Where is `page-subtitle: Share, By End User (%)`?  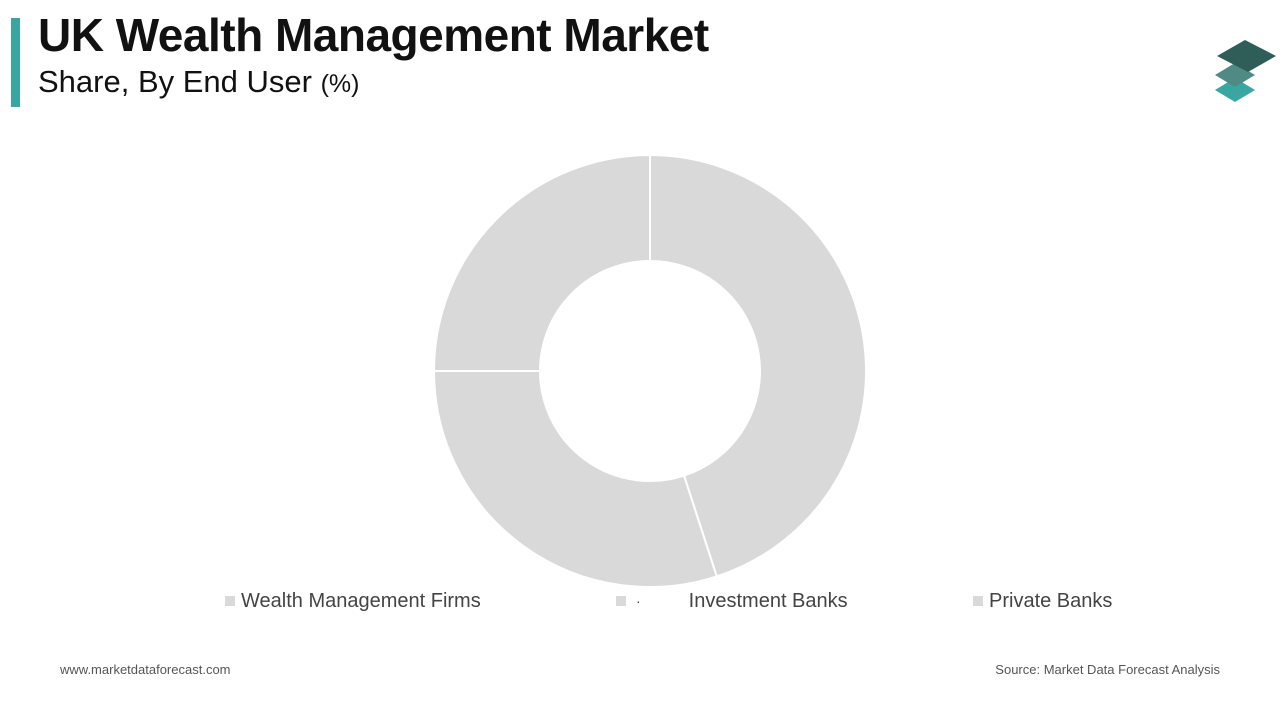 page-subtitle: Share, By End User (%) is located at coordinates (198, 82).